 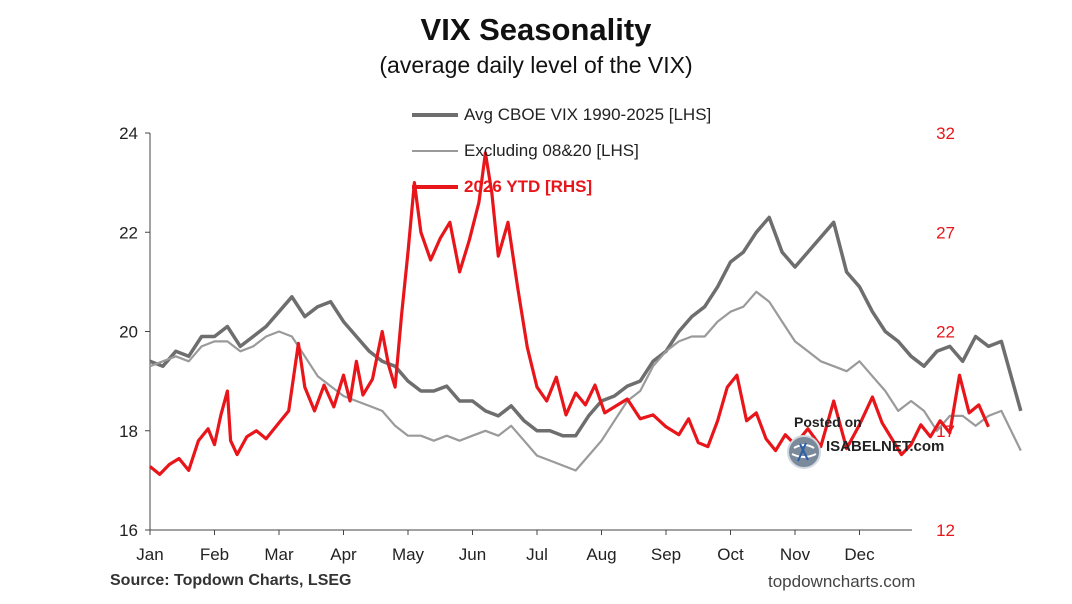 I want to click on legend-entry-excluding: Excluding 08&20 [LHS], so click(x=561, y=151).